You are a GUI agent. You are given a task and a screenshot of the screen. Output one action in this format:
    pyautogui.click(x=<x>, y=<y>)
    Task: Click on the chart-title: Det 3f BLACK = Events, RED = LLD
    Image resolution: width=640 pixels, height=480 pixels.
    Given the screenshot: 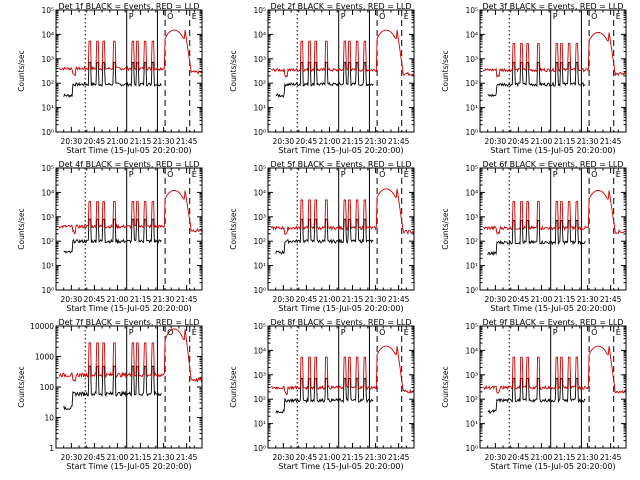 What is the action you would take?
    pyautogui.click(x=552, y=6)
    